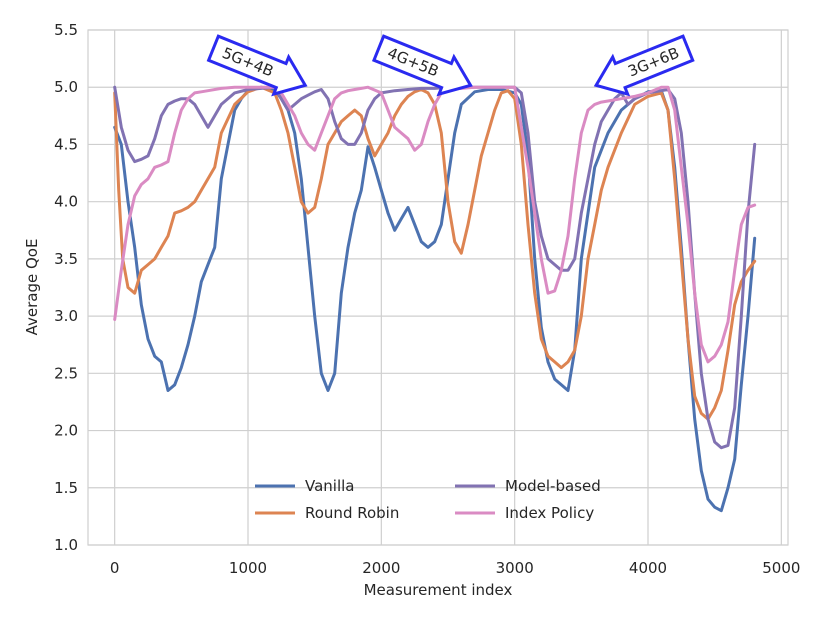  I want to click on y-tick-label: 4.5, so click(66, 144).